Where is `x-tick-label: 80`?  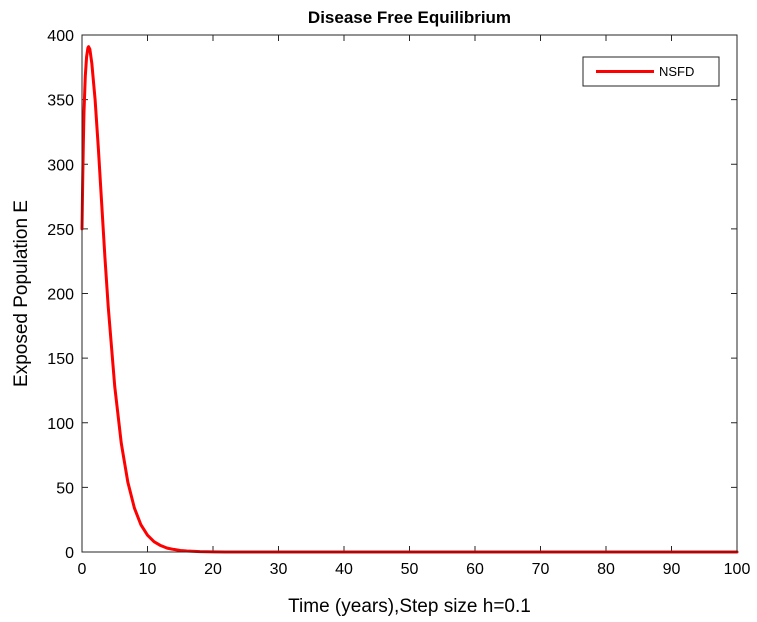
x-tick-label: 80 is located at coordinates (606, 569).